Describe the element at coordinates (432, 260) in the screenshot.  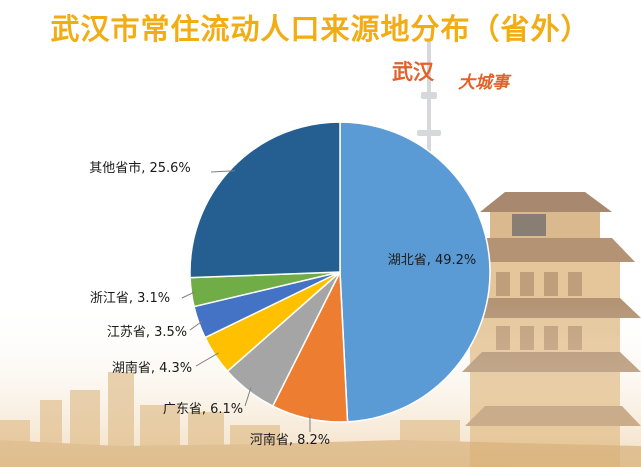
I see `slice-label-1: 湖北省, 49.2%` at that location.